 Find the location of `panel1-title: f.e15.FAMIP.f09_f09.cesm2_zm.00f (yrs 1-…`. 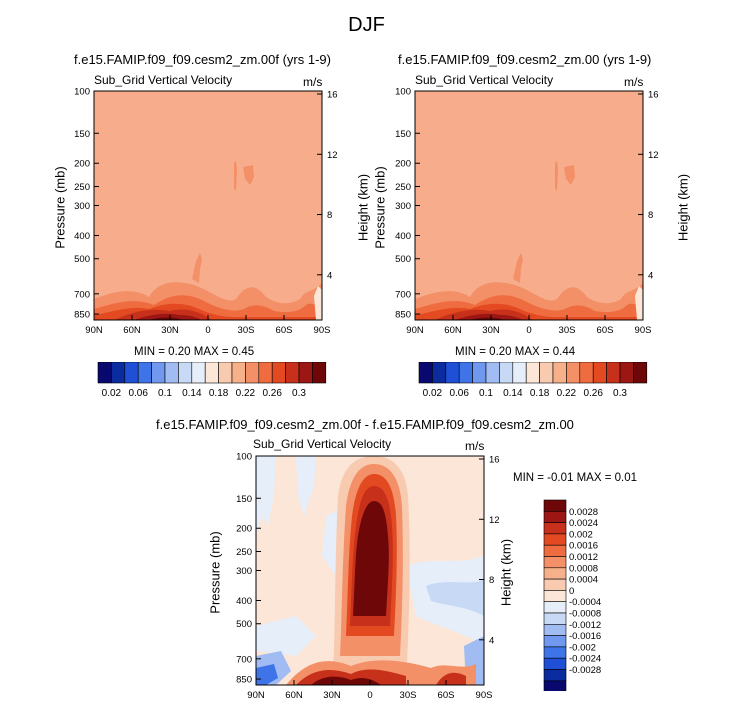

panel1-title: f.e15.FAMIP.f09_f09.cesm2_zm.00f (yrs 1-… is located at coordinates (202, 59).